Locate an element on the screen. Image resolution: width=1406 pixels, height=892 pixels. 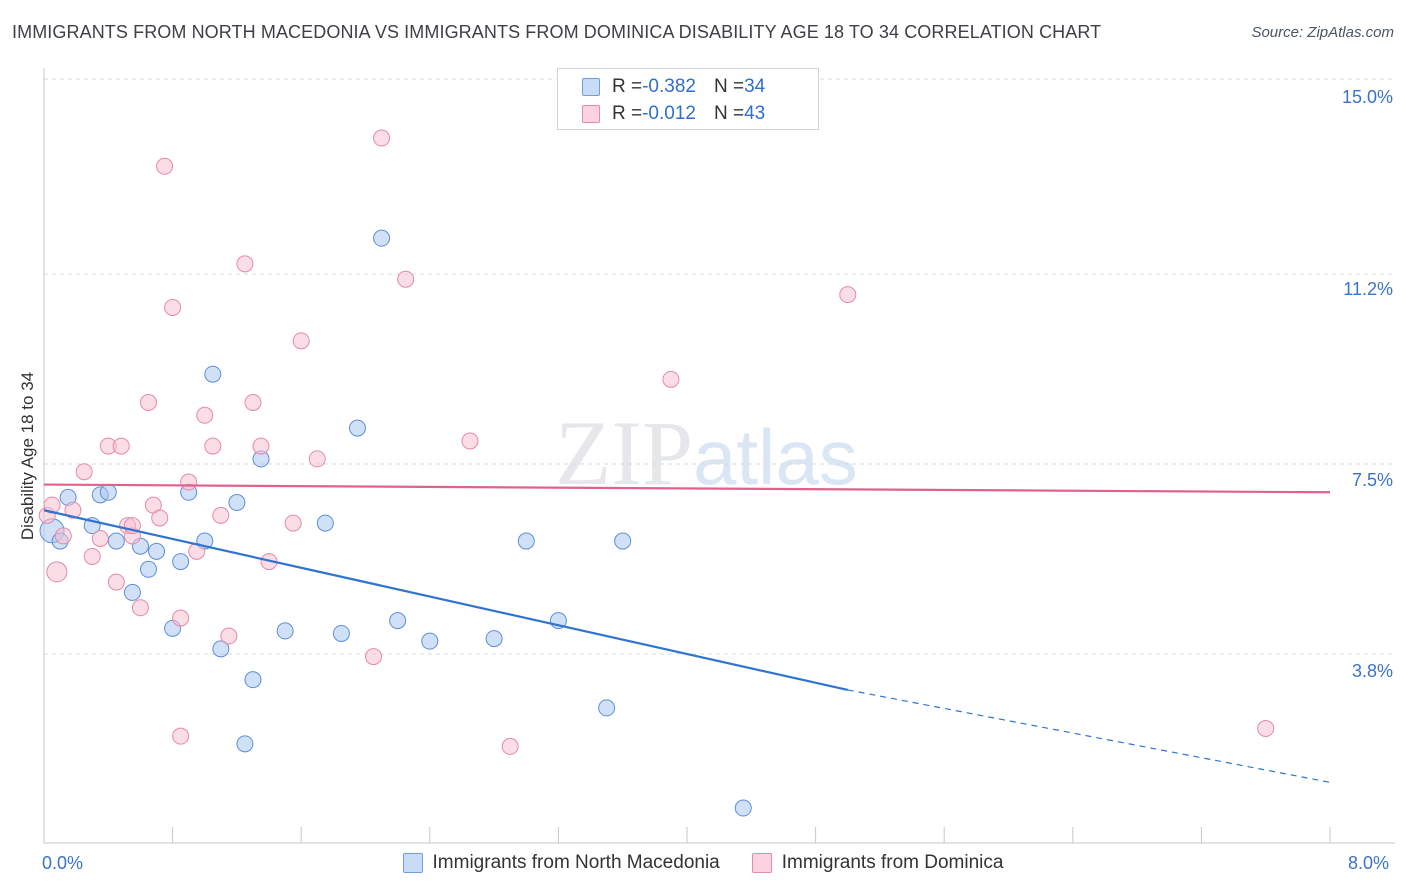
series-legend-dominica: Immigrants from Dominica is located at coordinates (877, 863).